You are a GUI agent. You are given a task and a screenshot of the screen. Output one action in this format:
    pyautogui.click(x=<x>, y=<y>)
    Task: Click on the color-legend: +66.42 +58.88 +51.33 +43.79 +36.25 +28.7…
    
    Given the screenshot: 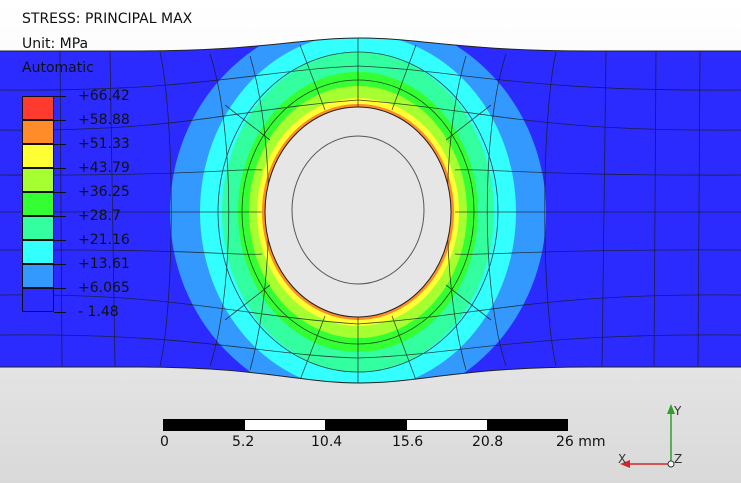 What is the action you would take?
    pyautogui.click(x=107, y=204)
    